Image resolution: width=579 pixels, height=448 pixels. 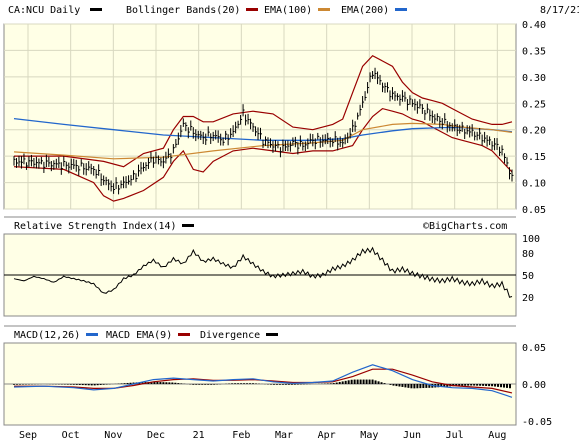 I want to click on x-axis-label: Jul, so click(x=455, y=435).